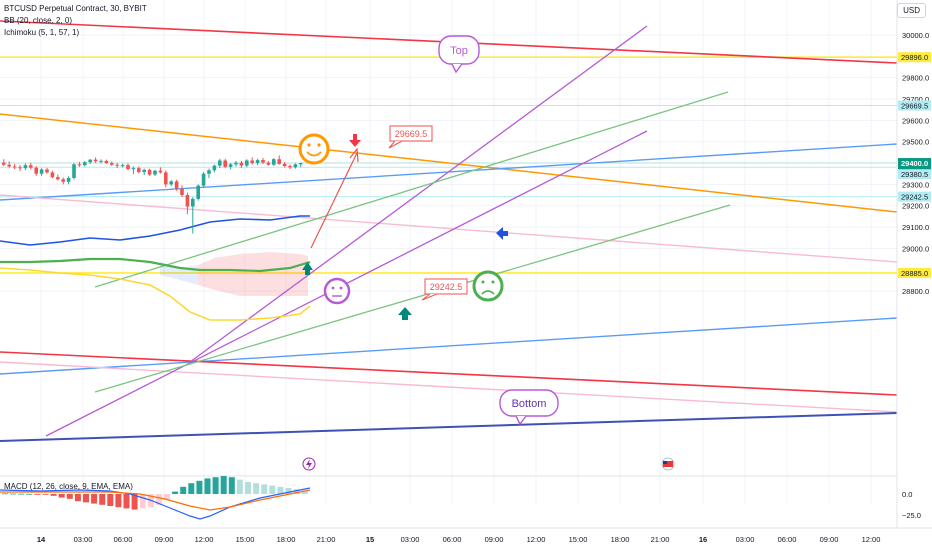  I want to click on target-high-label: 29669.5, so click(411, 134).